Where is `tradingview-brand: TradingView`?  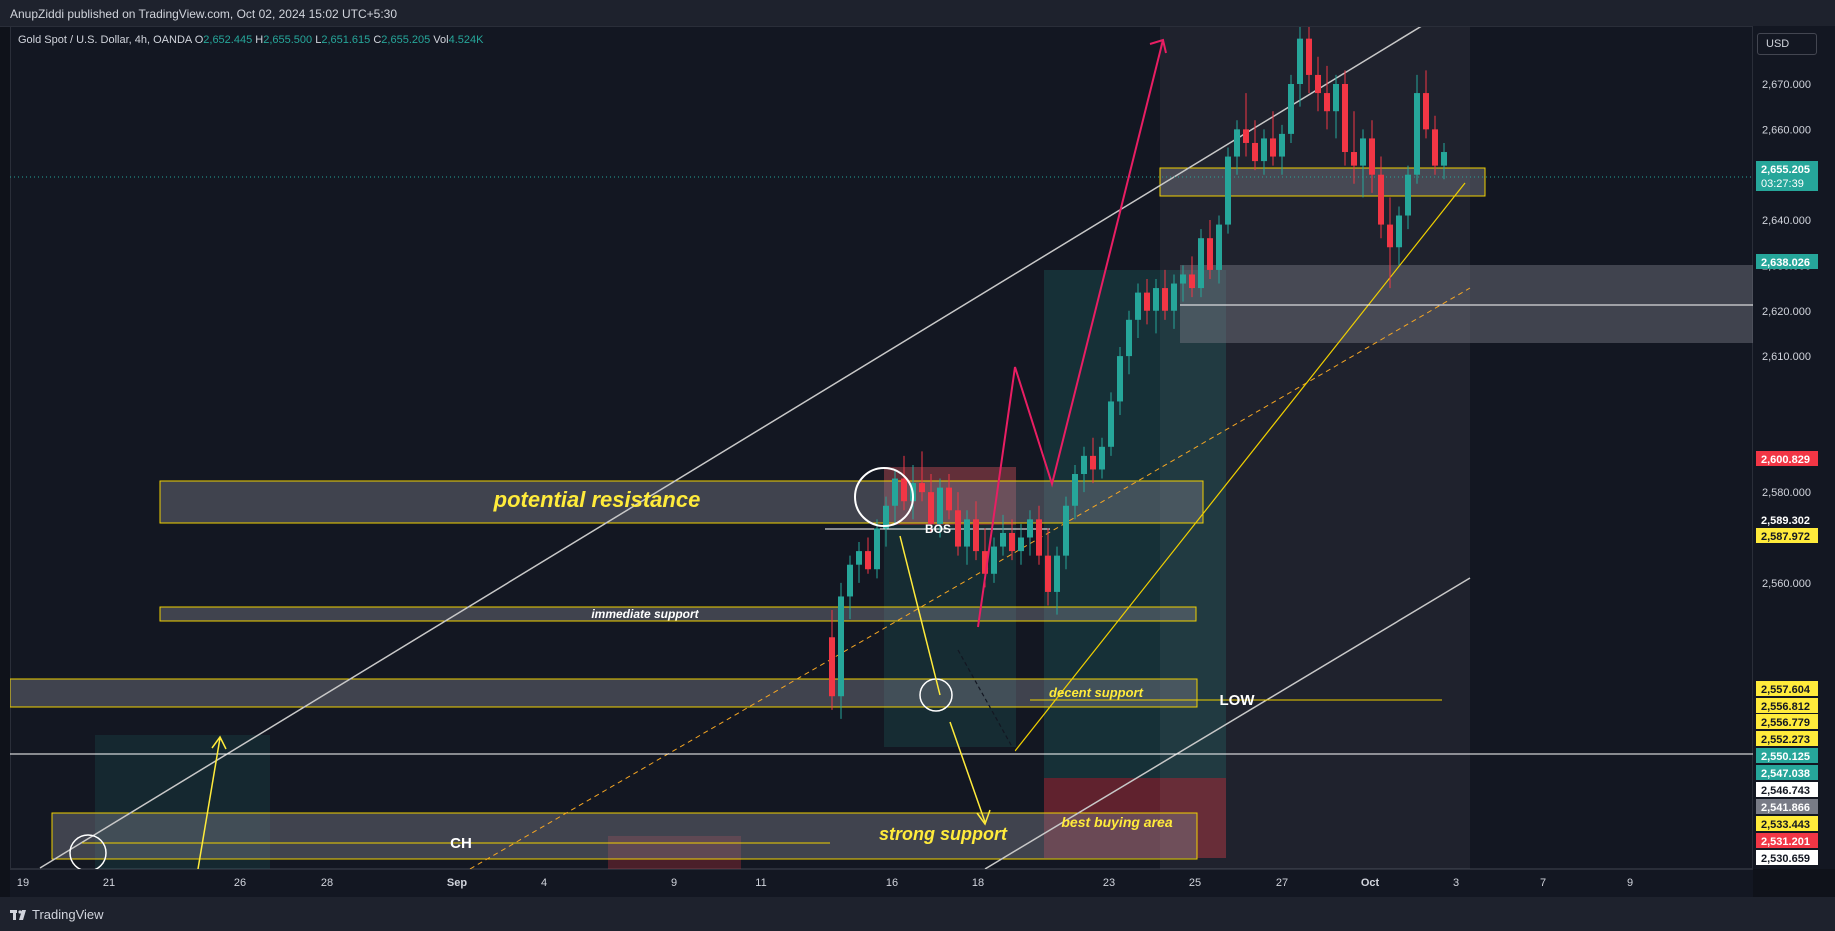 tradingview-brand: TradingView is located at coordinates (68, 914).